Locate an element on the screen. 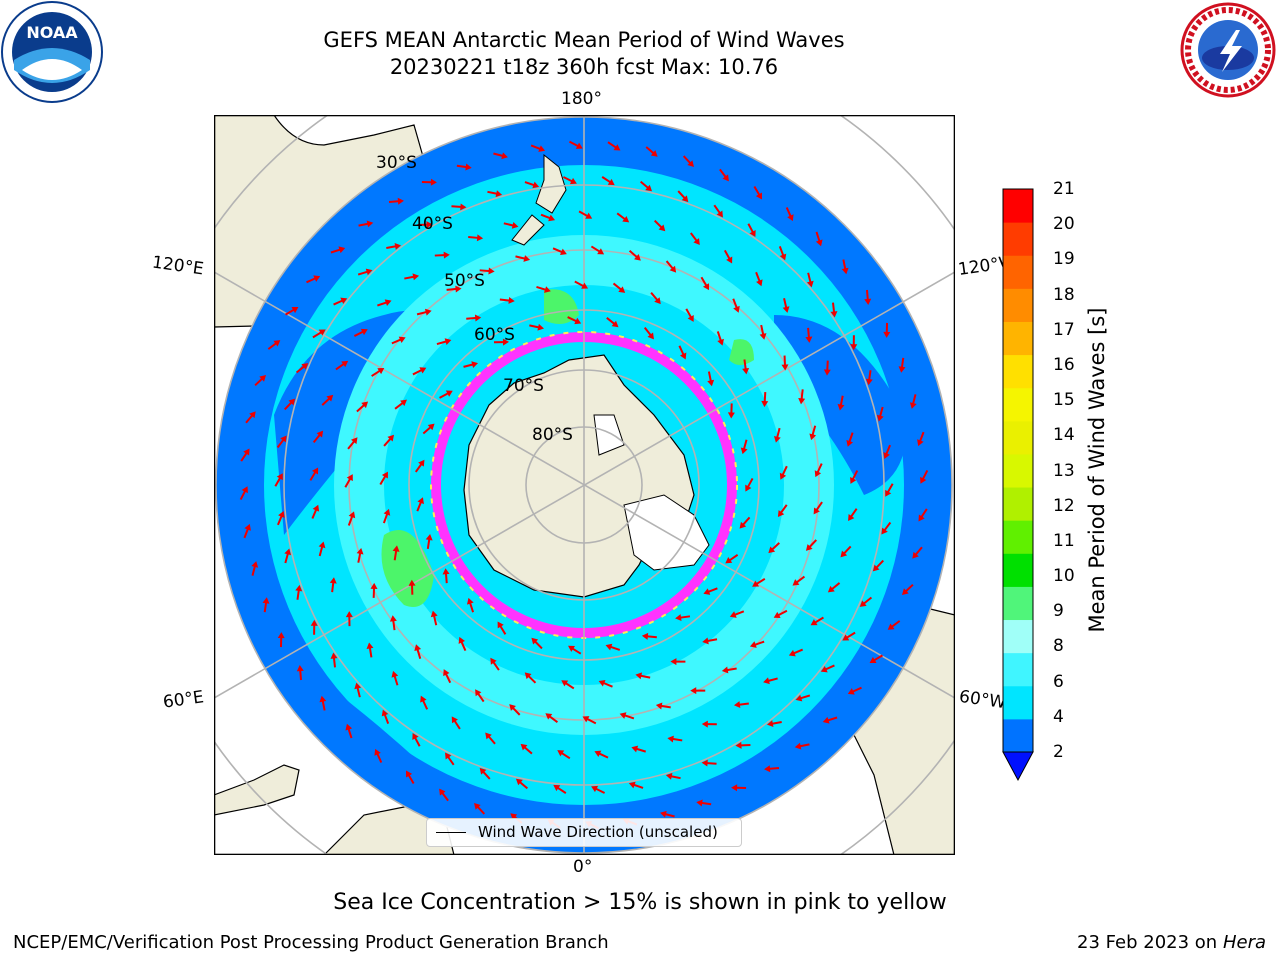  noaa-logo: NOAA is located at coordinates (52, 52).